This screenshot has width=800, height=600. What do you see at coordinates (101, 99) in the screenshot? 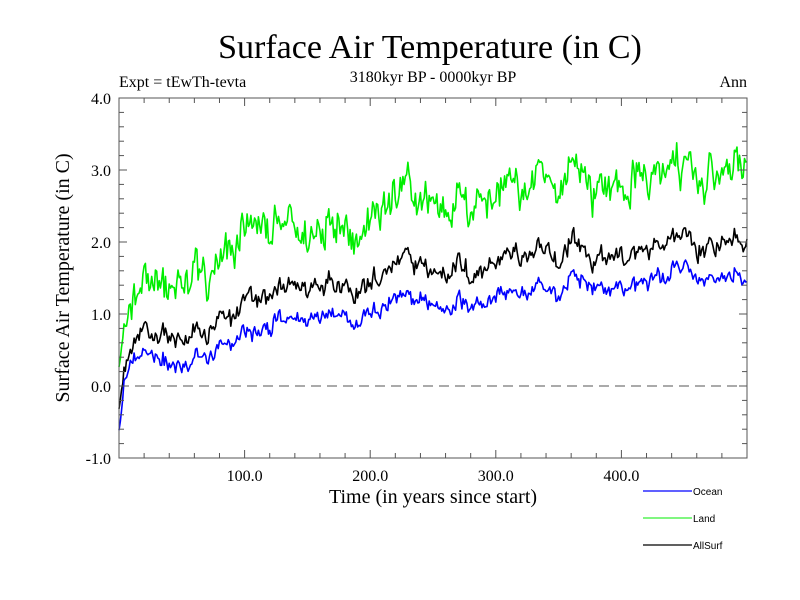
I see `y-tick-label: 4.0` at bounding box center [101, 99].